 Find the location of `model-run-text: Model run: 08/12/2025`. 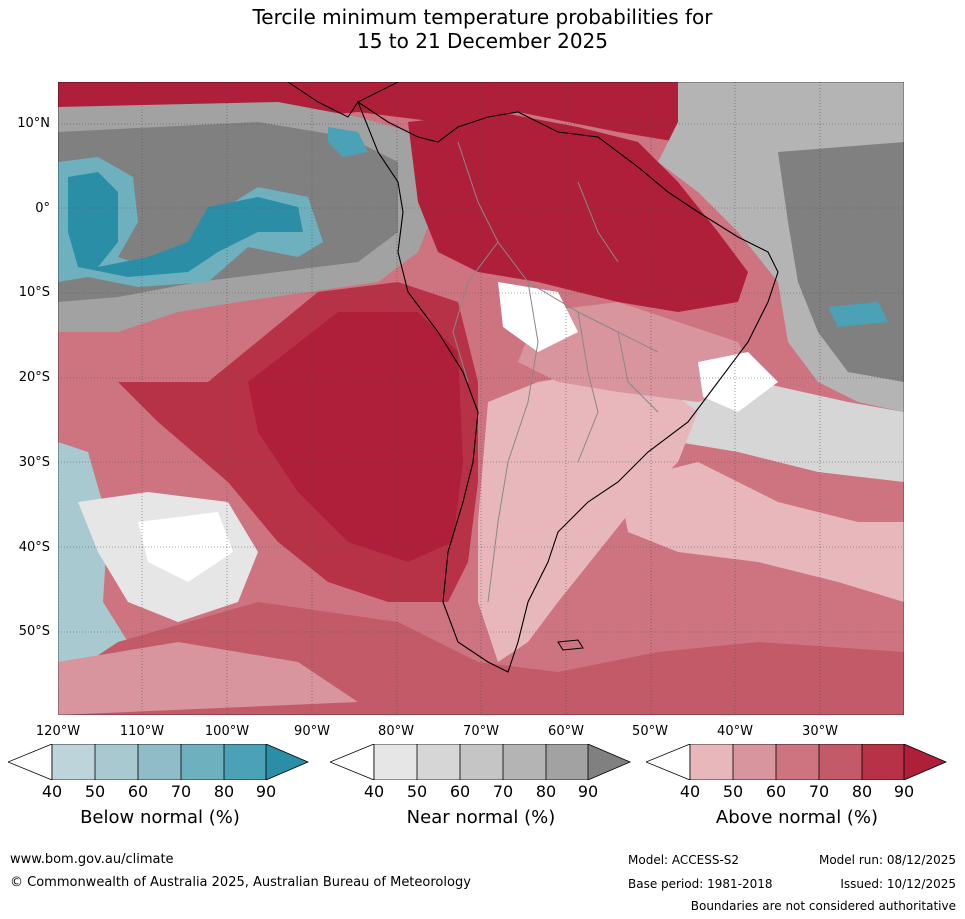

model-run-text: Model run: 08/12/2025 is located at coordinates (887, 860).